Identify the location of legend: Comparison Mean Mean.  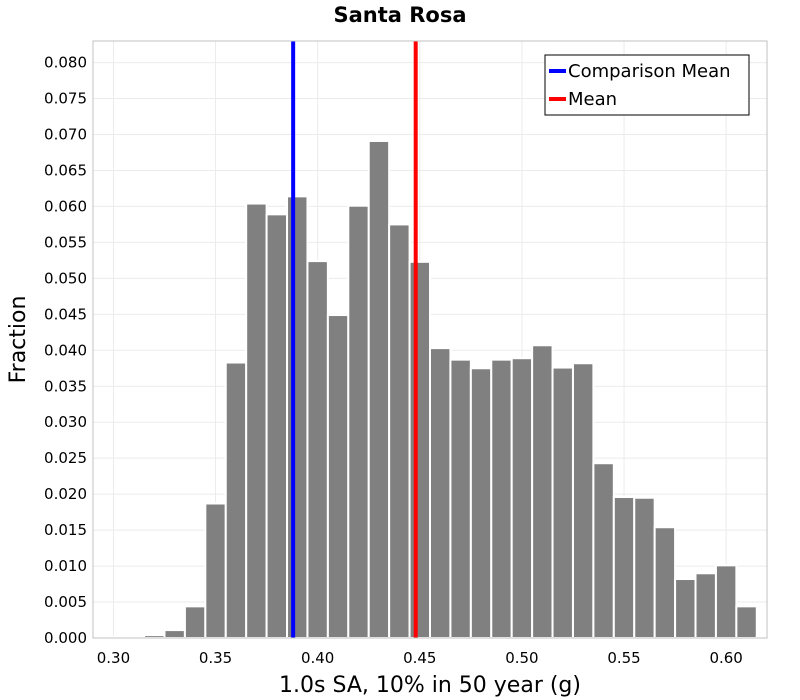
(647, 85).